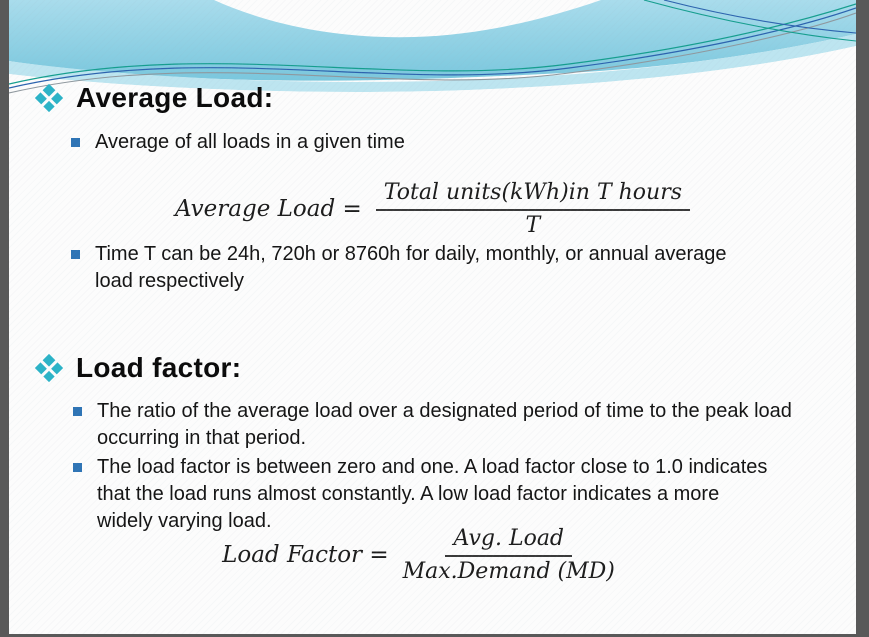 The image size is (869, 637). Describe the element at coordinates (421, 142) in the screenshot. I see `bullet-average-definition: Average of all loads in a given time` at that location.